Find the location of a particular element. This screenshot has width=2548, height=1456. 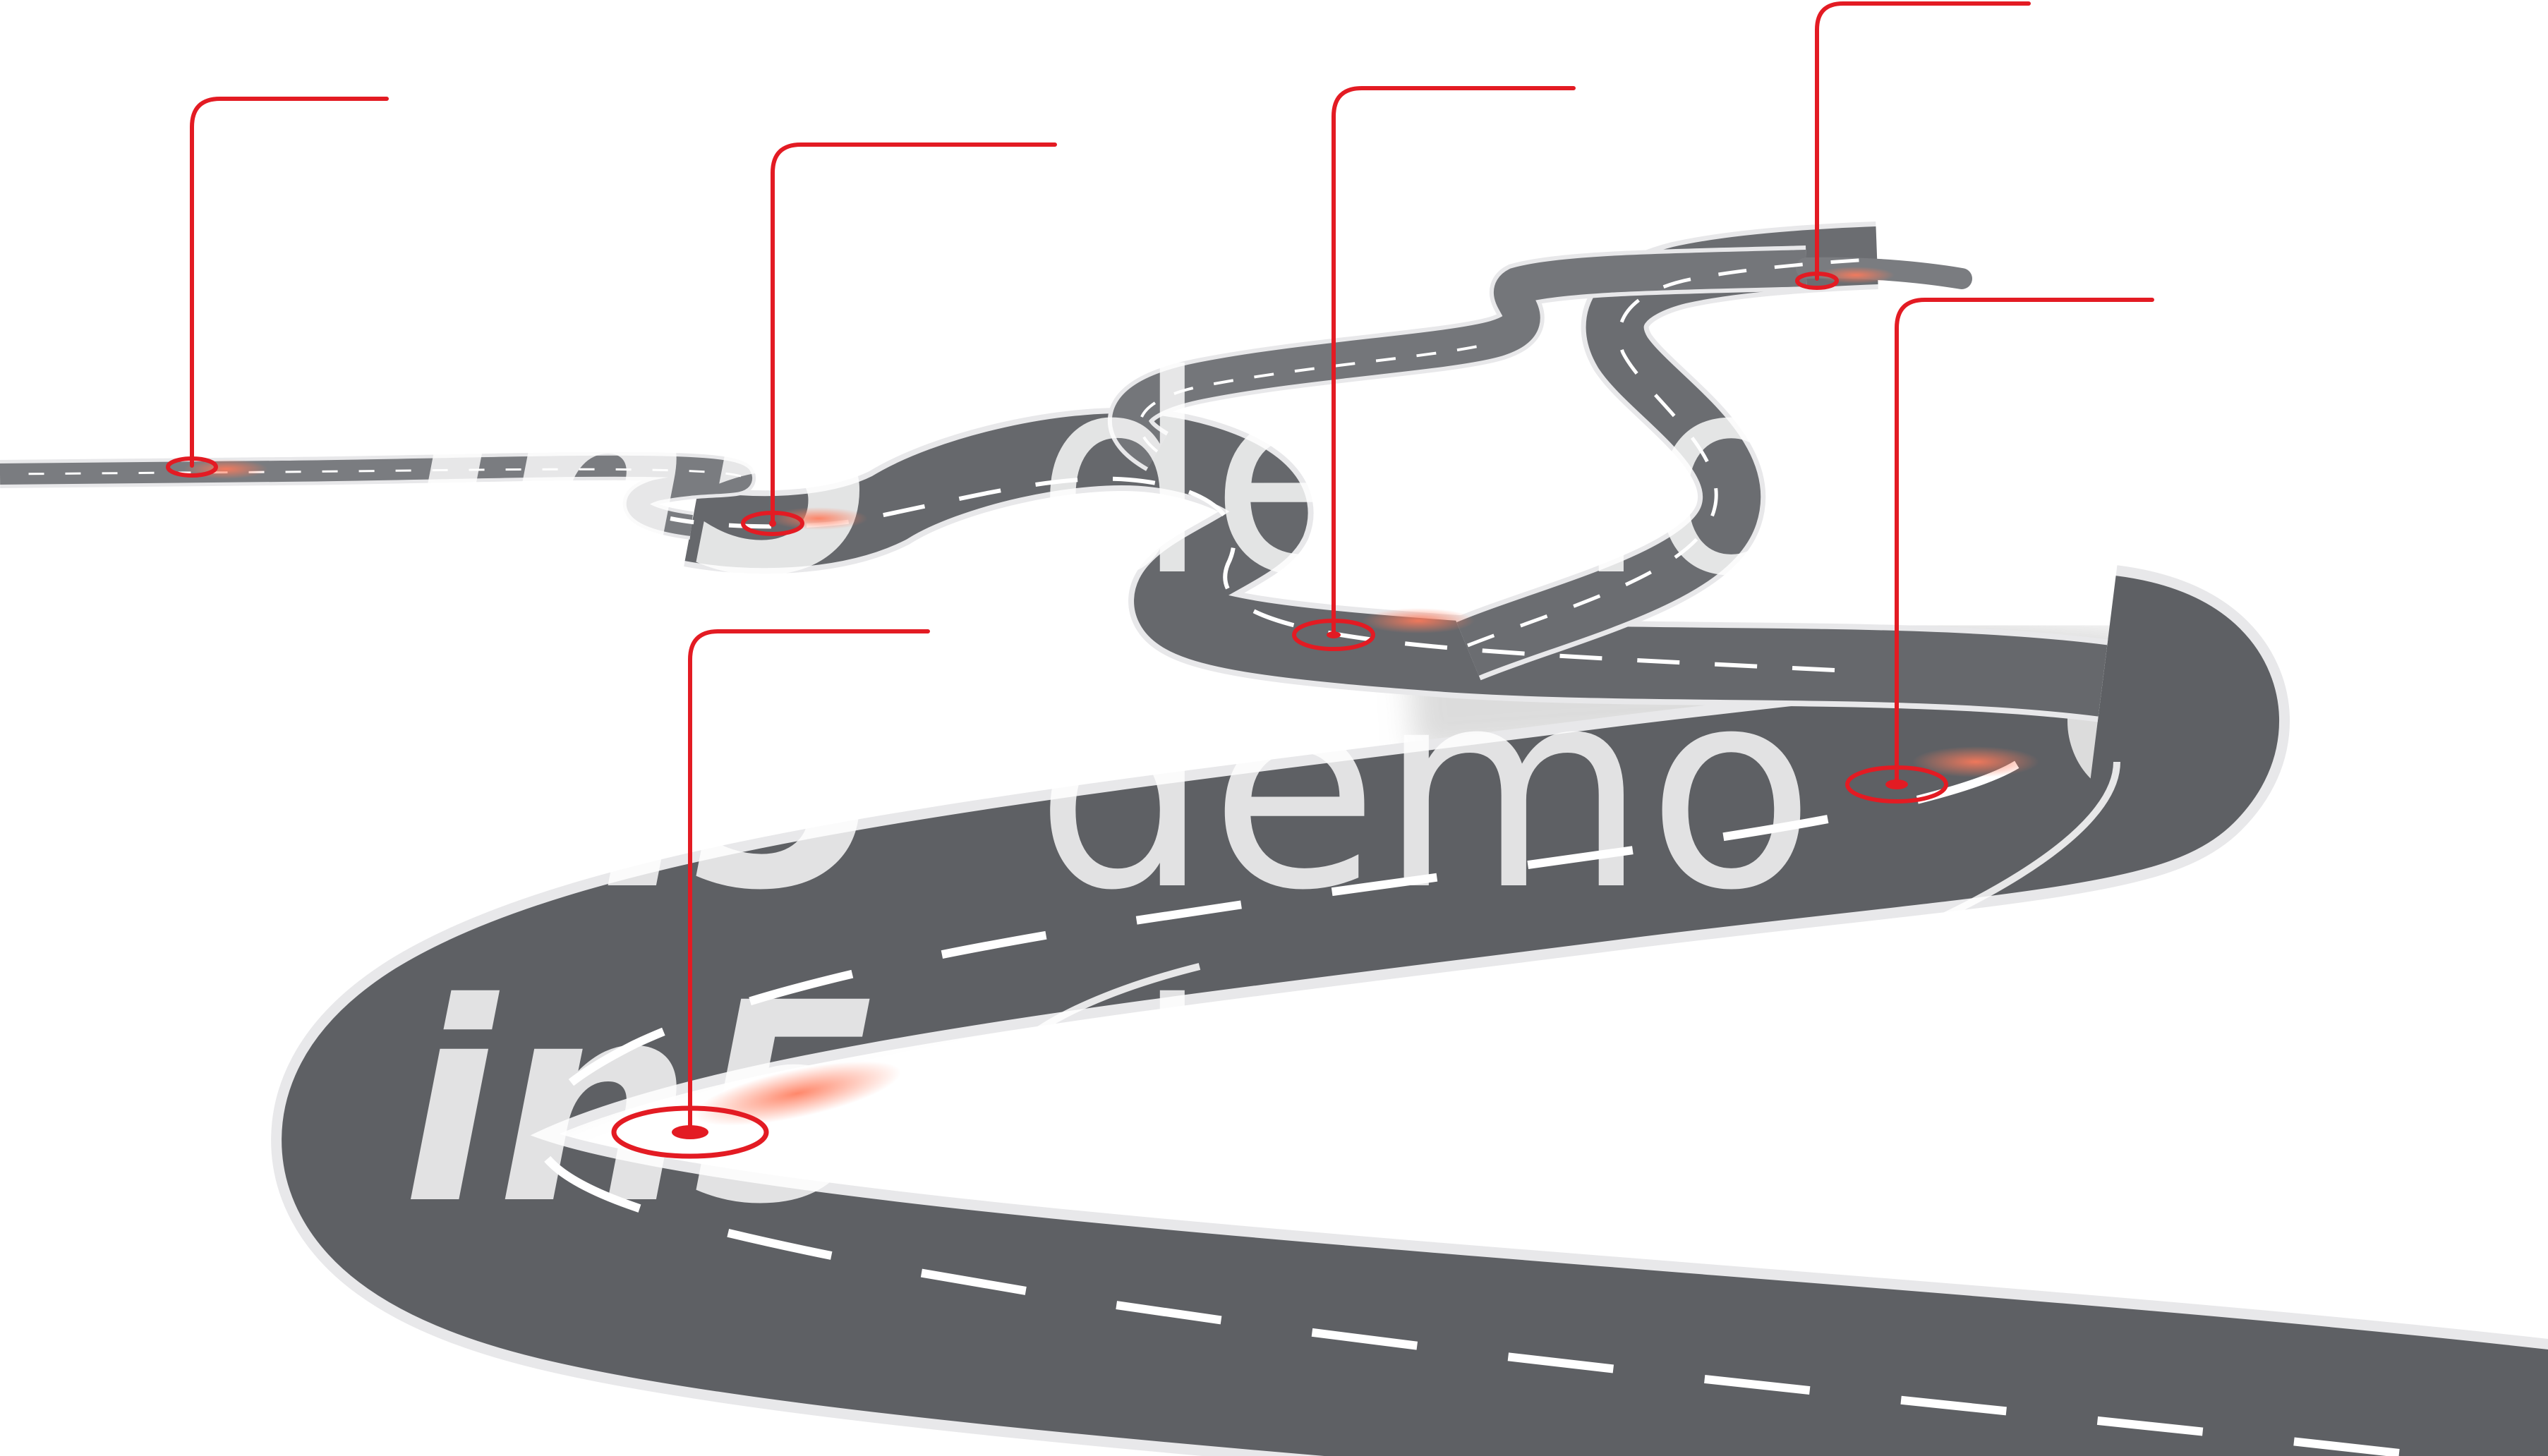

road-inner-edge-near is located at coordinates (1557, 943).